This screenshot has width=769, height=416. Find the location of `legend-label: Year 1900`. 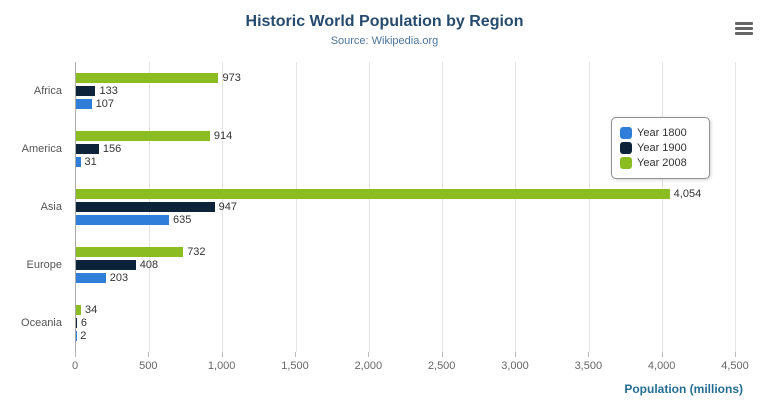

legend-label: Year 1900 is located at coordinates (662, 148).